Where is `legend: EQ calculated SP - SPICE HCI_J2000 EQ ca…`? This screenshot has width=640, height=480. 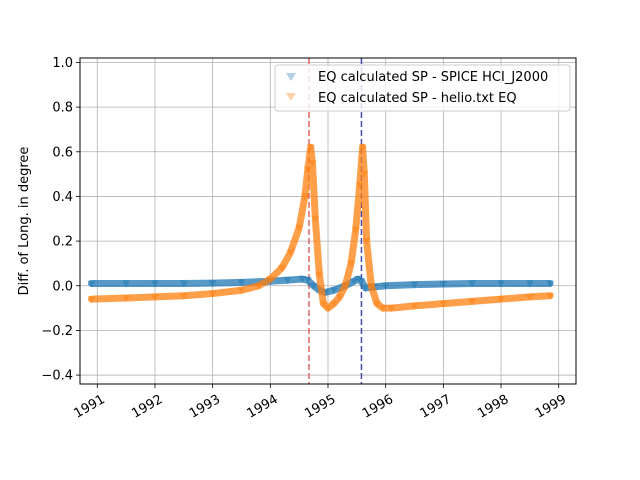 legend: EQ calculated SP - SPICE HCI_J2000 EQ ca… is located at coordinates (422, 88).